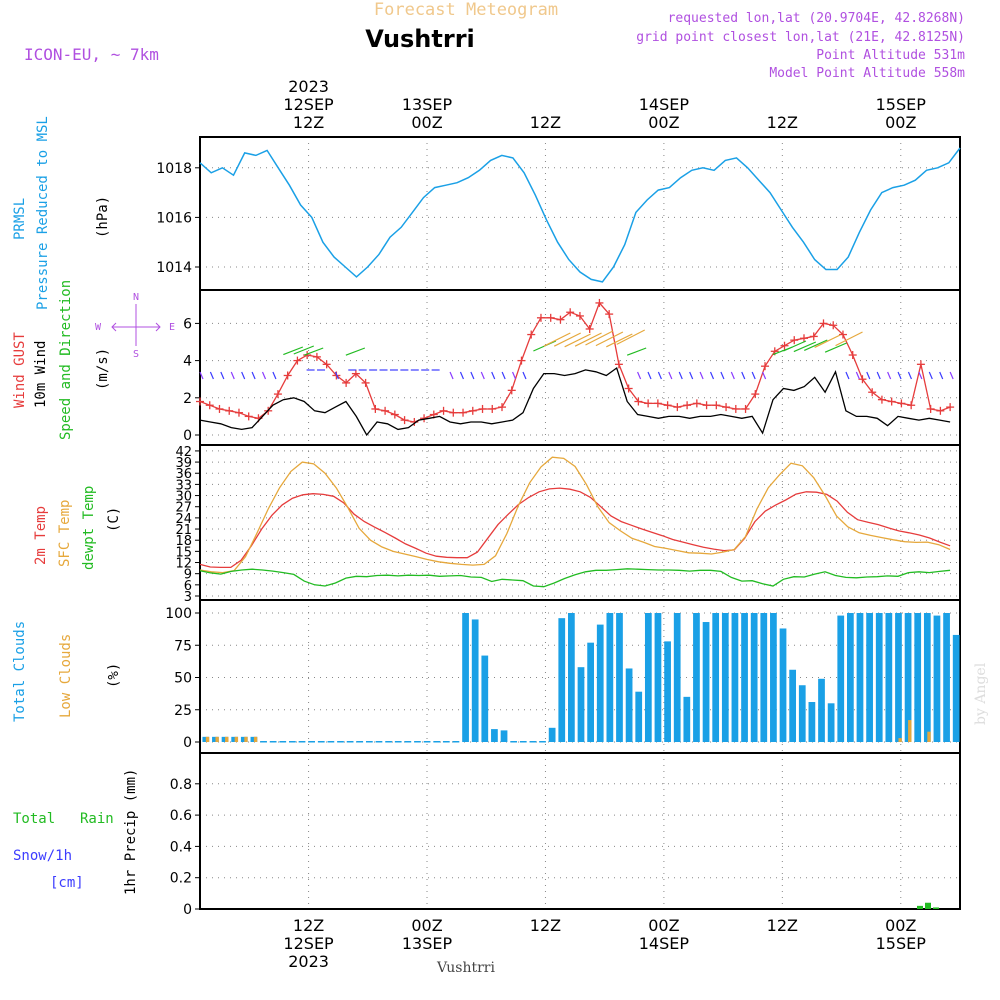 This screenshot has height=1000, width=1000. Describe the element at coordinates (98, 327) in the screenshot. I see `compass-w: W` at that location.